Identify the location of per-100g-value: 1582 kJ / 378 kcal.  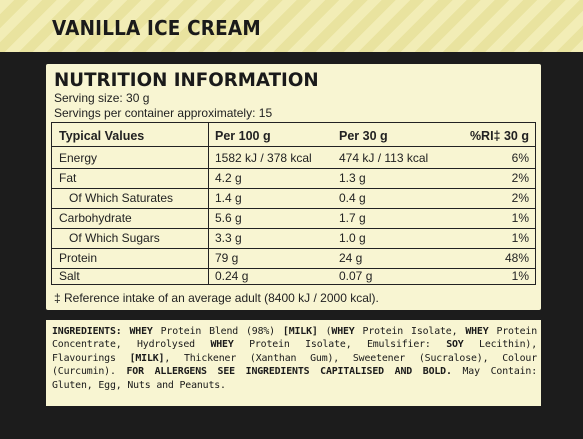
(263, 158).